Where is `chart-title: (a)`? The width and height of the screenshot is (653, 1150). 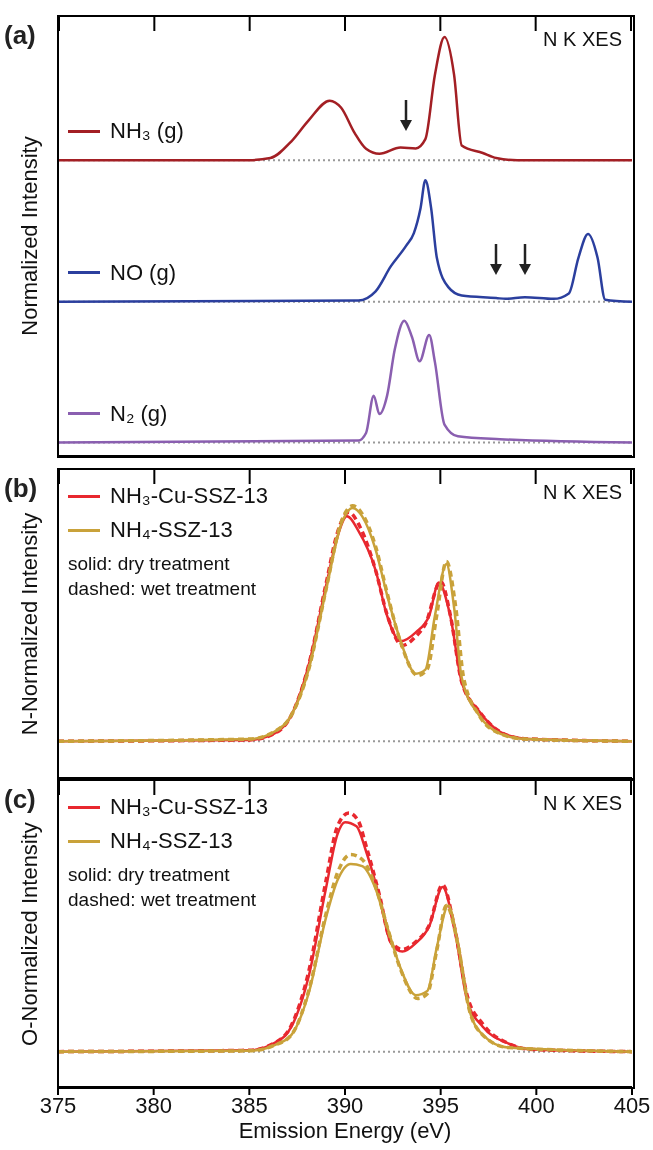 chart-title: (a) is located at coordinates (20, 35).